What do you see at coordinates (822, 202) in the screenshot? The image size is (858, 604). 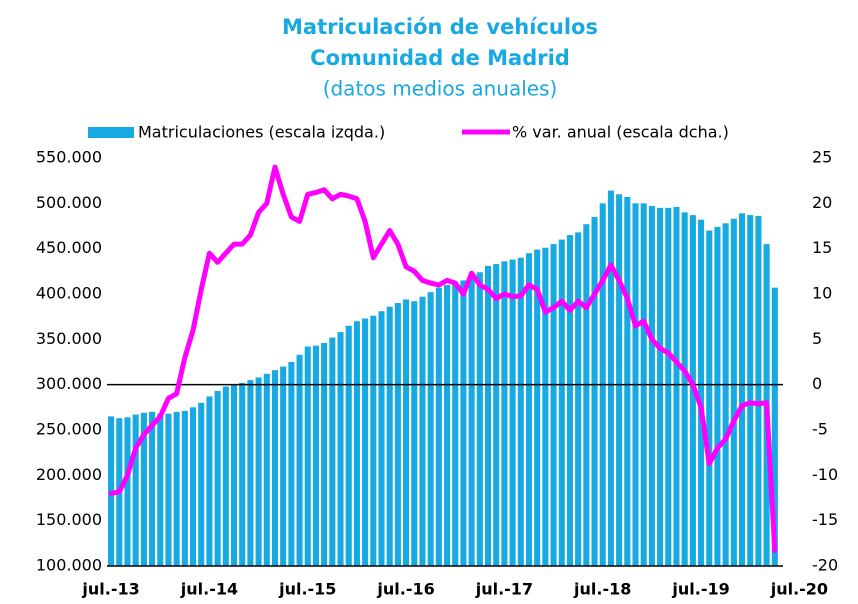 I see `y2-tick-label: 20` at bounding box center [822, 202].